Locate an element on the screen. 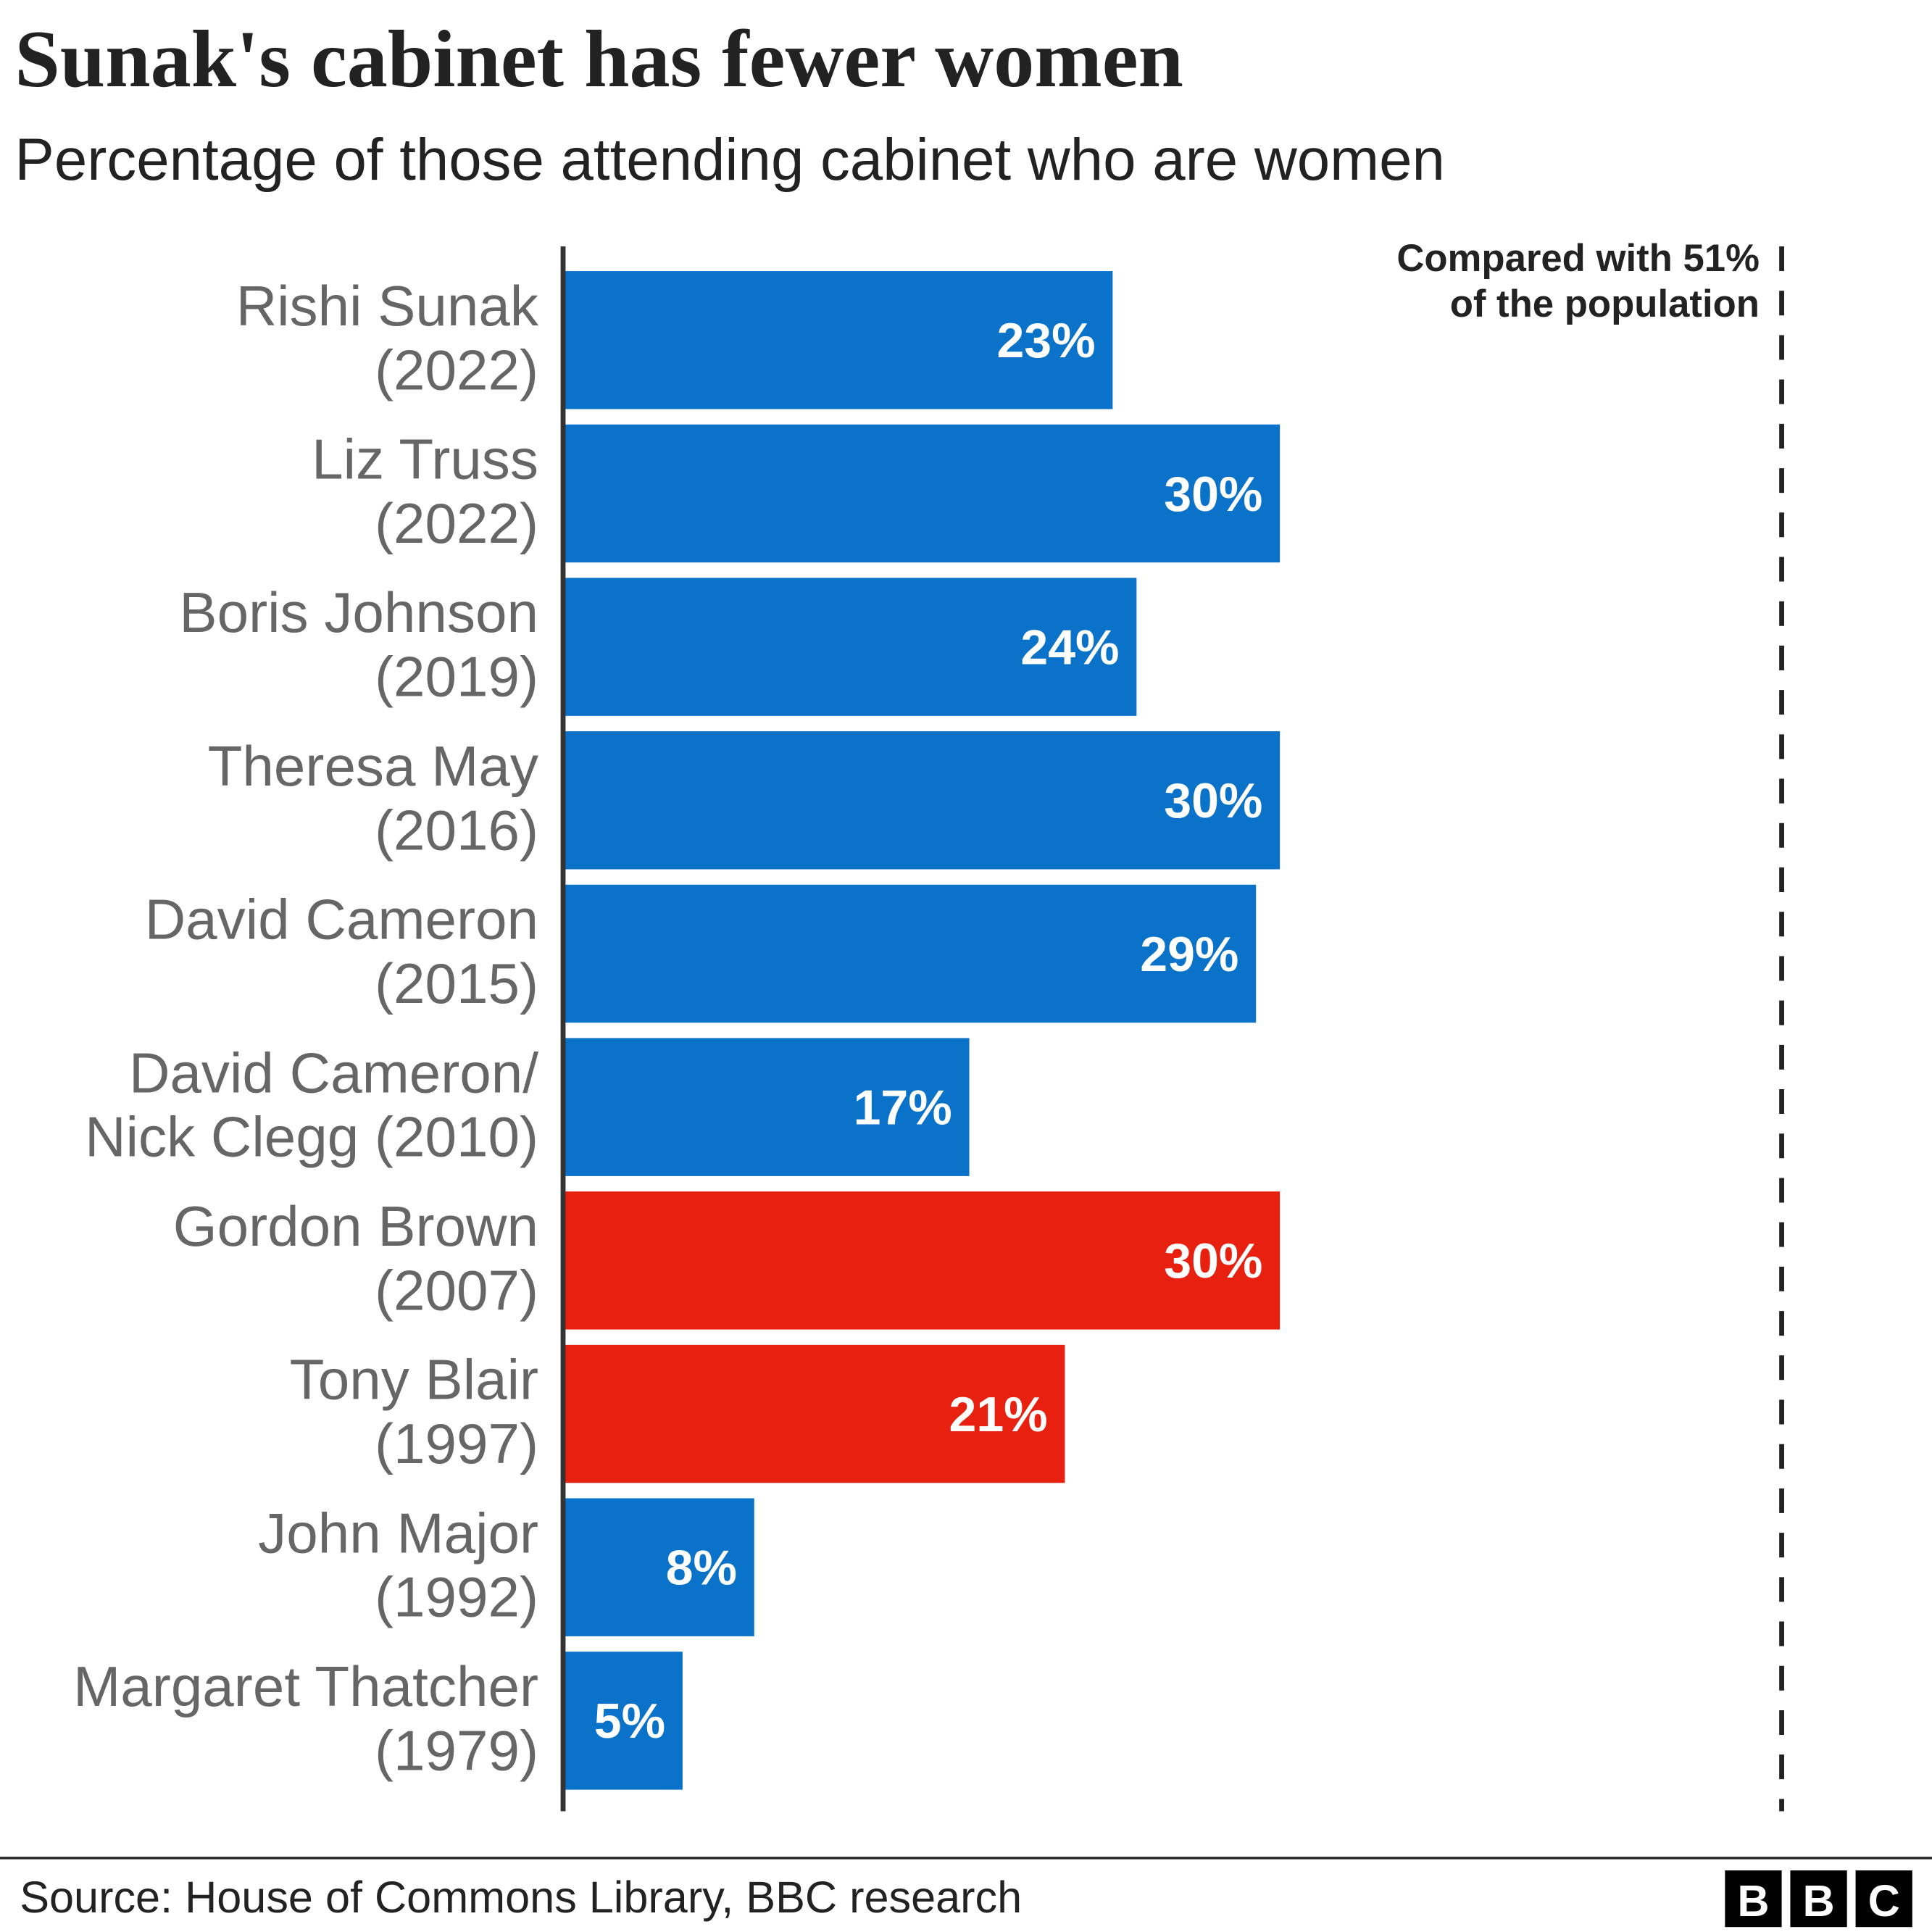 The height and width of the screenshot is (1932, 1932). category-label: Theresa May is located at coordinates (373, 766).